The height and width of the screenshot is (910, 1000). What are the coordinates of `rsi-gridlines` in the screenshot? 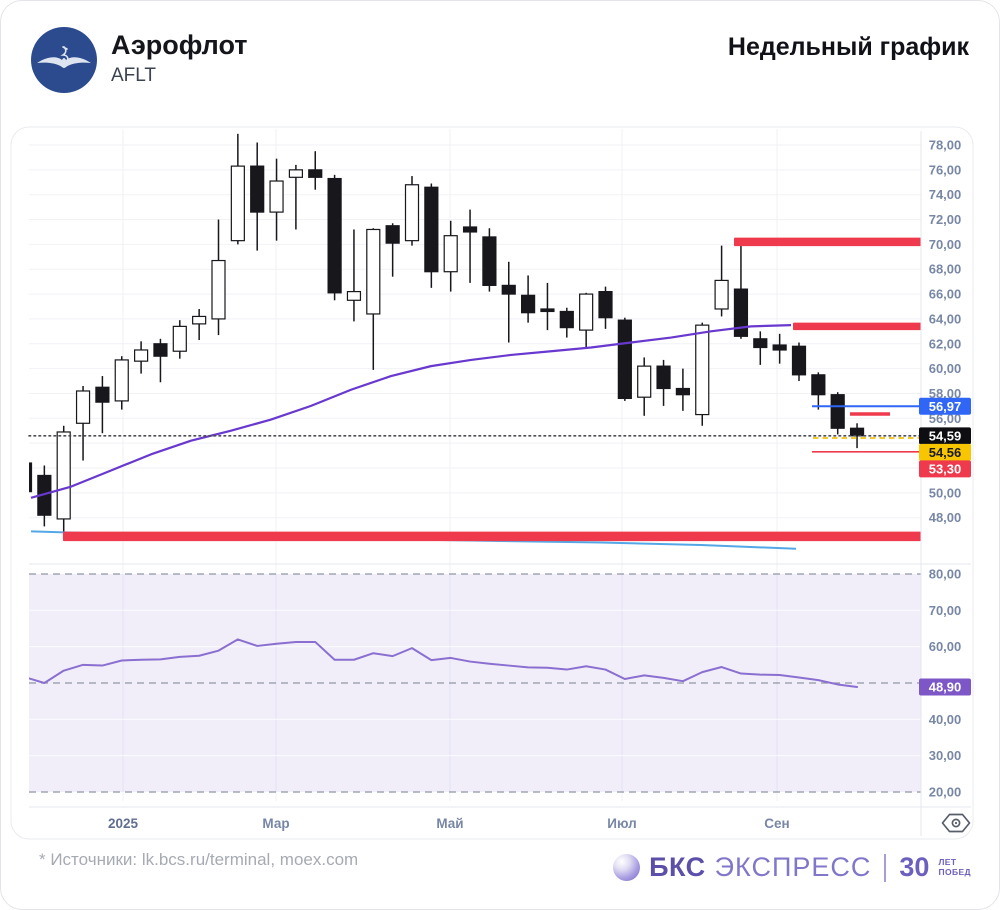 It's located at (475, 683).